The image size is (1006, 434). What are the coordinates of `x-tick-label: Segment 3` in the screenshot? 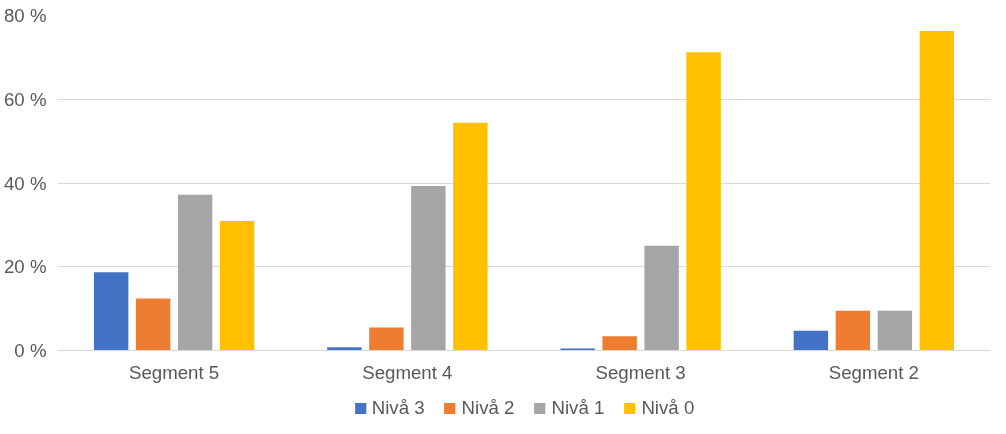 It's located at (640, 372).